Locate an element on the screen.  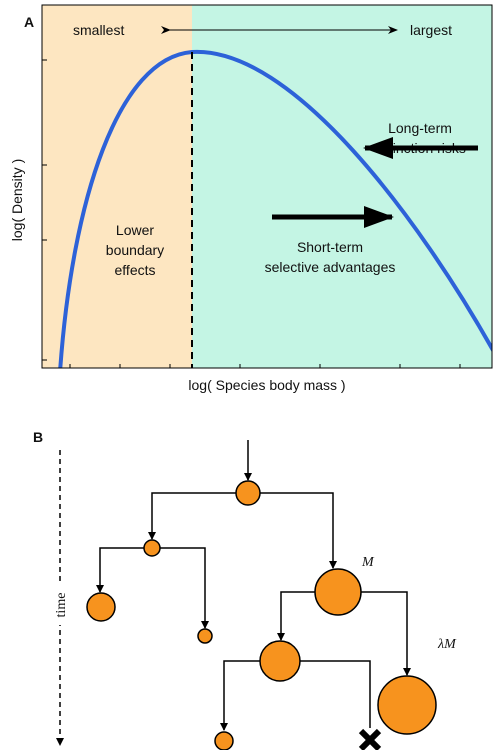
extinction-mark is located at coordinates (370, 739).